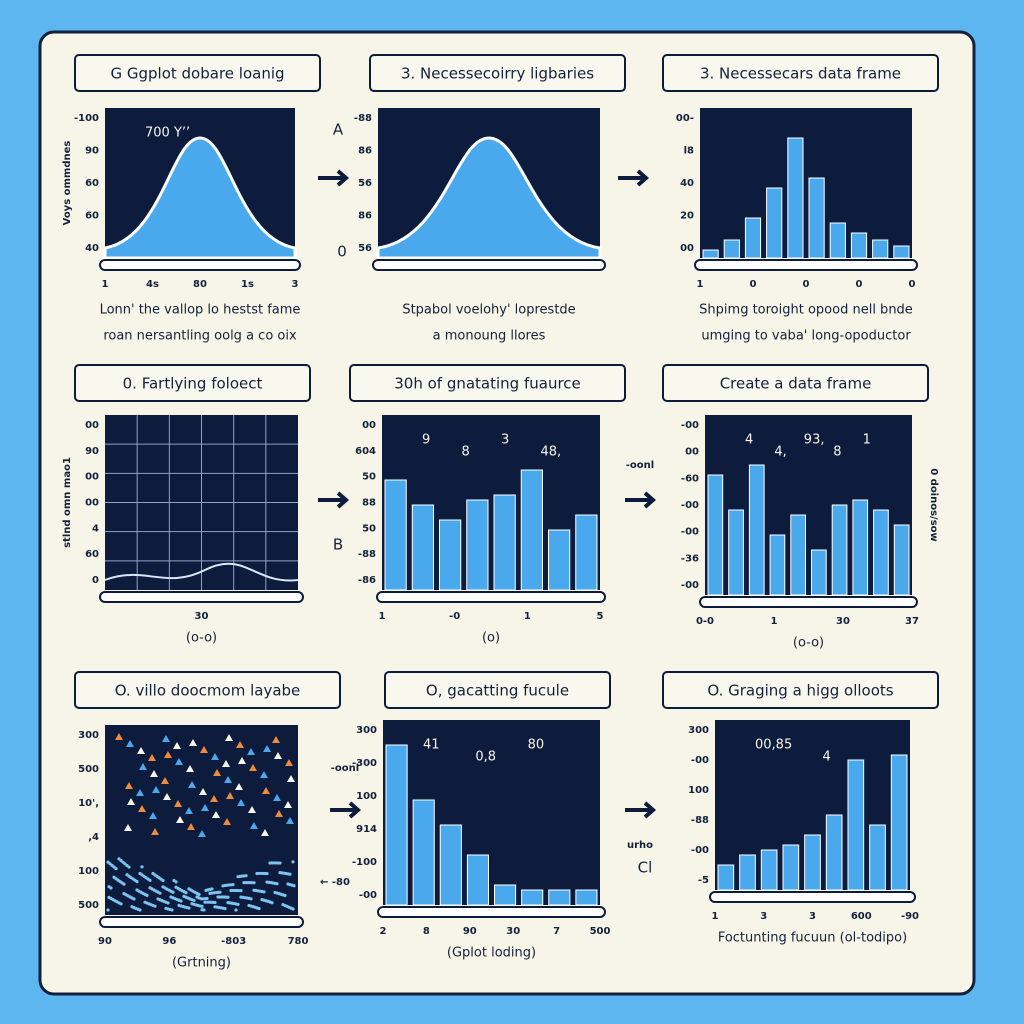 This screenshot has width=1024, height=1024. Describe the element at coordinates (491, 638) in the screenshot. I see `x-axis-label: (o)` at that location.